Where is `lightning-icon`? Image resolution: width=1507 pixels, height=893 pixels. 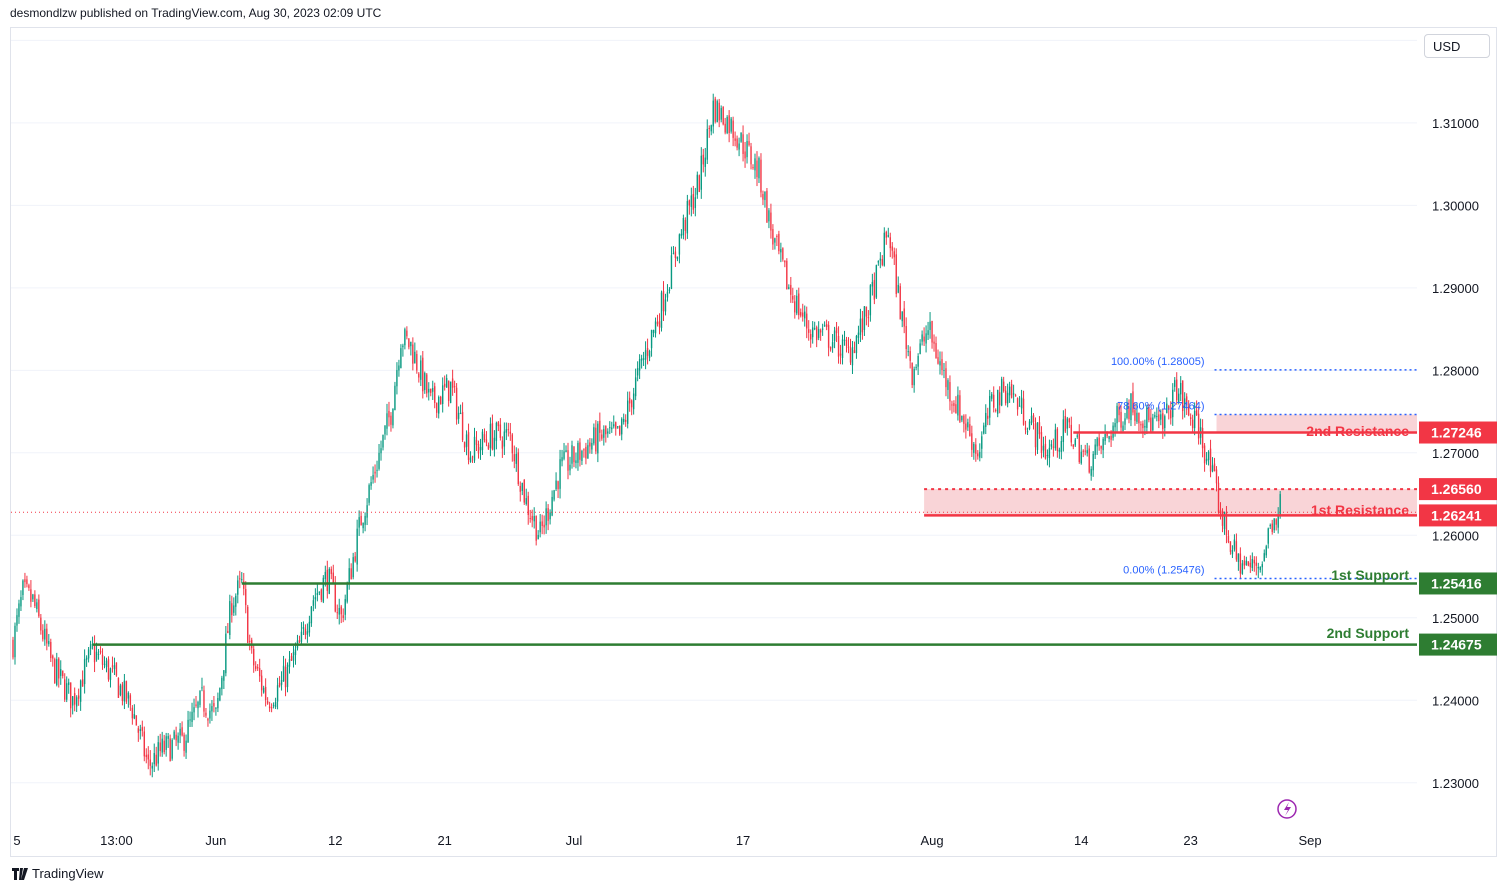
lightning-icon is located at coordinates (1287, 809).